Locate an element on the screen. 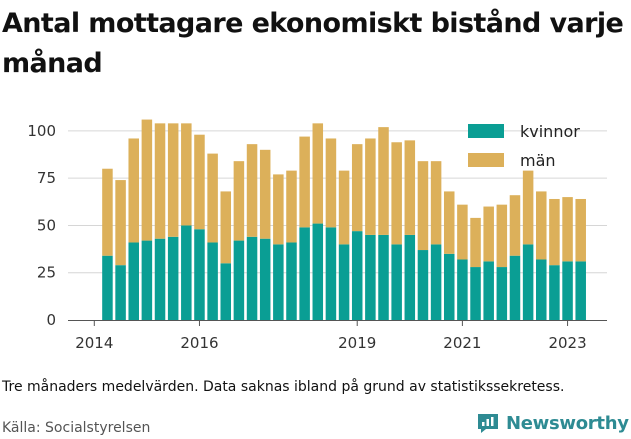 This screenshot has height=439, width=631. legend-label-kvinnor: kvinnor is located at coordinates (550, 131).